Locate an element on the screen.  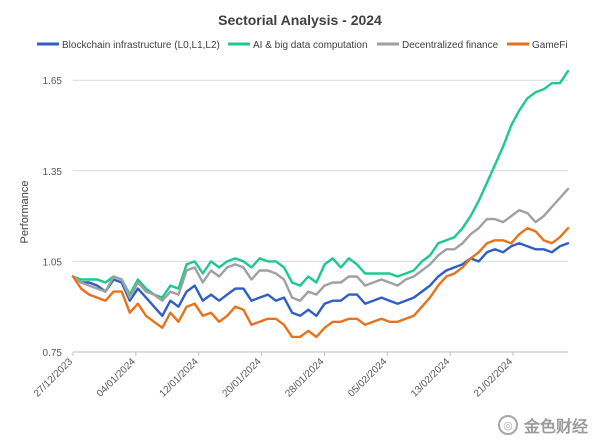
watermark-text: 金色财经 is located at coordinates (555, 427).